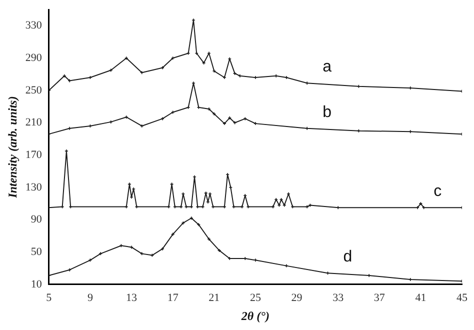 The image size is (474, 330). What do you see at coordinates (33, 26) in the screenshot?
I see `y-tick-label: 330` at bounding box center [33, 26].